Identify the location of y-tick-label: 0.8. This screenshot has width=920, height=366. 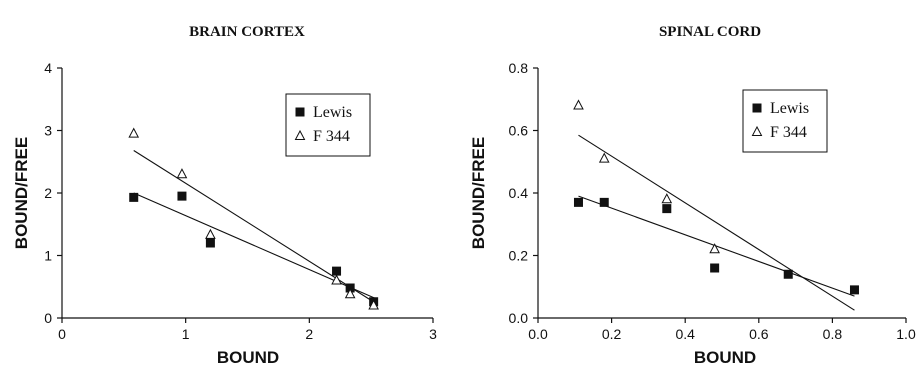
(519, 68).